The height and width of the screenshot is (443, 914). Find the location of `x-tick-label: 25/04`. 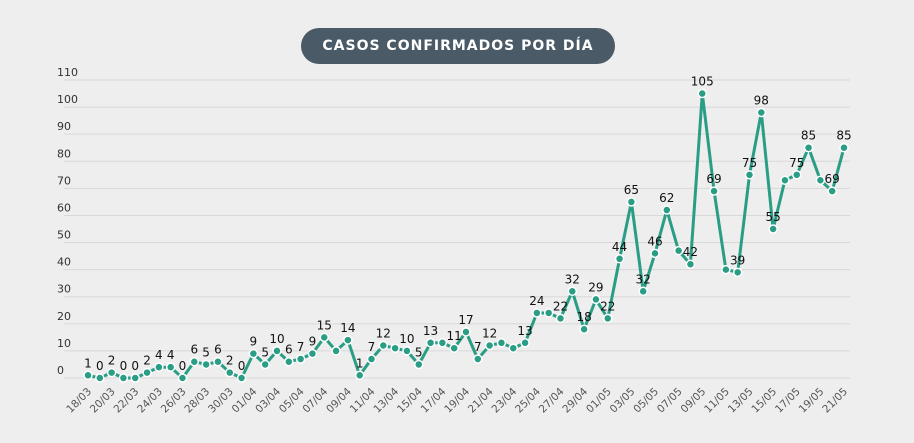

x-tick-label: 25/04 is located at coordinates (528, 400).